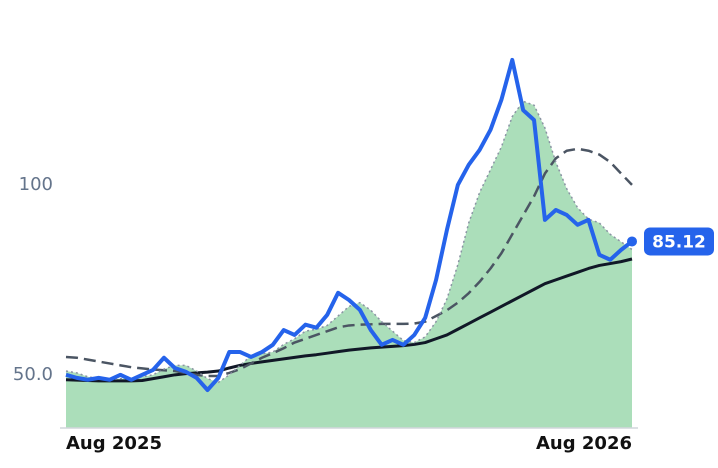 This screenshot has width=718, height=468. I want to click on value-badge, so click(679, 241).